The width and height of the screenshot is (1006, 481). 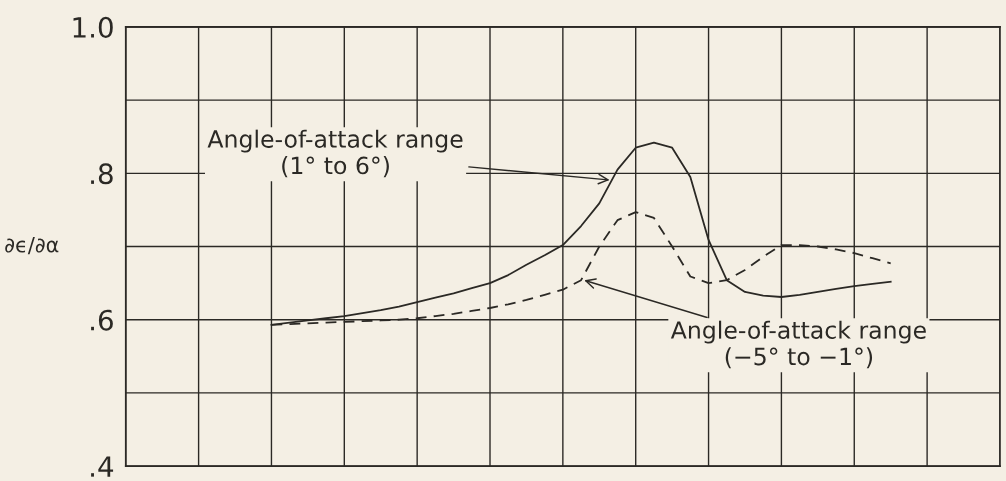 What do you see at coordinates (102, 466) in the screenshot?
I see `y-tick-label: .4` at bounding box center [102, 466].